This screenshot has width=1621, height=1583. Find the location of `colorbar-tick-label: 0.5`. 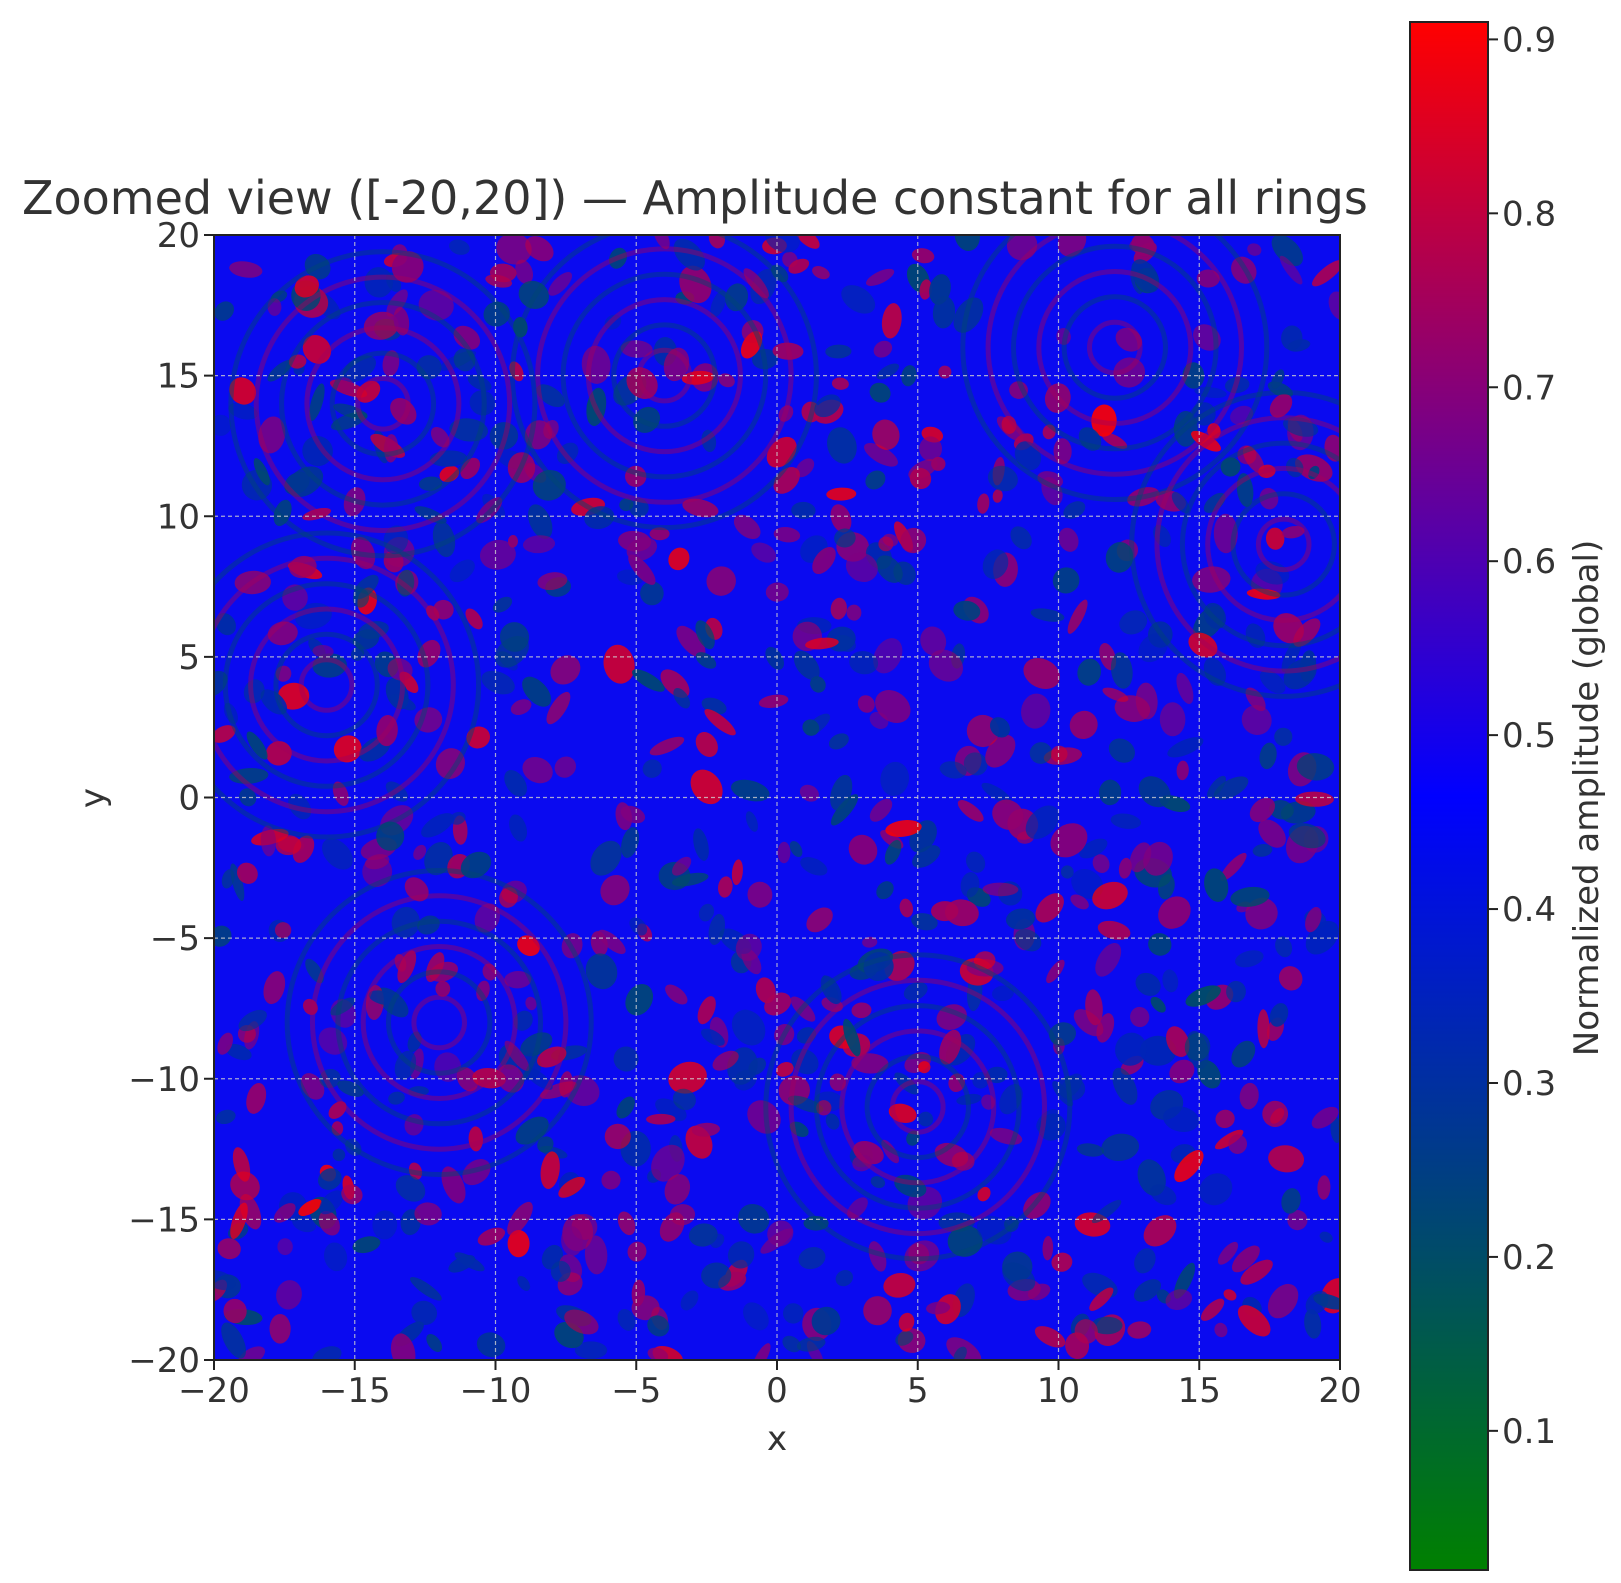

colorbar-tick-label: 0.5 is located at coordinates (1529, 736).